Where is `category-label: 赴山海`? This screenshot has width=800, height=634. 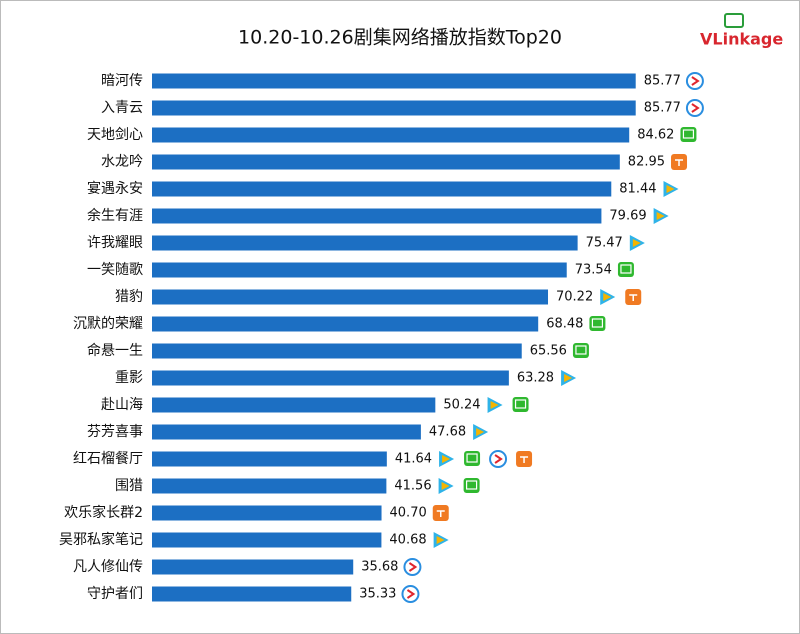
category-label: 赴山海 is located at coordinates (122, 405).